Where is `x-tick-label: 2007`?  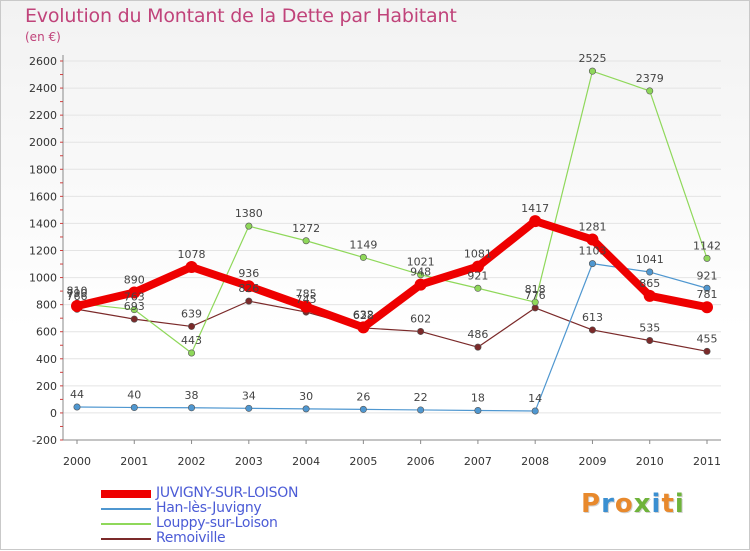
x-tick-label: 2007 is located at coordinates (478, 461).